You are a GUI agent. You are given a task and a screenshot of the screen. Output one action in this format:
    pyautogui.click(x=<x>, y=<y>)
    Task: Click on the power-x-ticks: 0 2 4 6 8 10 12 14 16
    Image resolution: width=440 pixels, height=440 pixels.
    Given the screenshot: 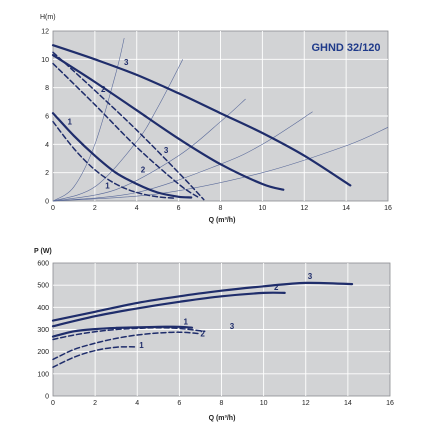 What is the action you would take?
    pyautogui.click(x=222, y=403)
    